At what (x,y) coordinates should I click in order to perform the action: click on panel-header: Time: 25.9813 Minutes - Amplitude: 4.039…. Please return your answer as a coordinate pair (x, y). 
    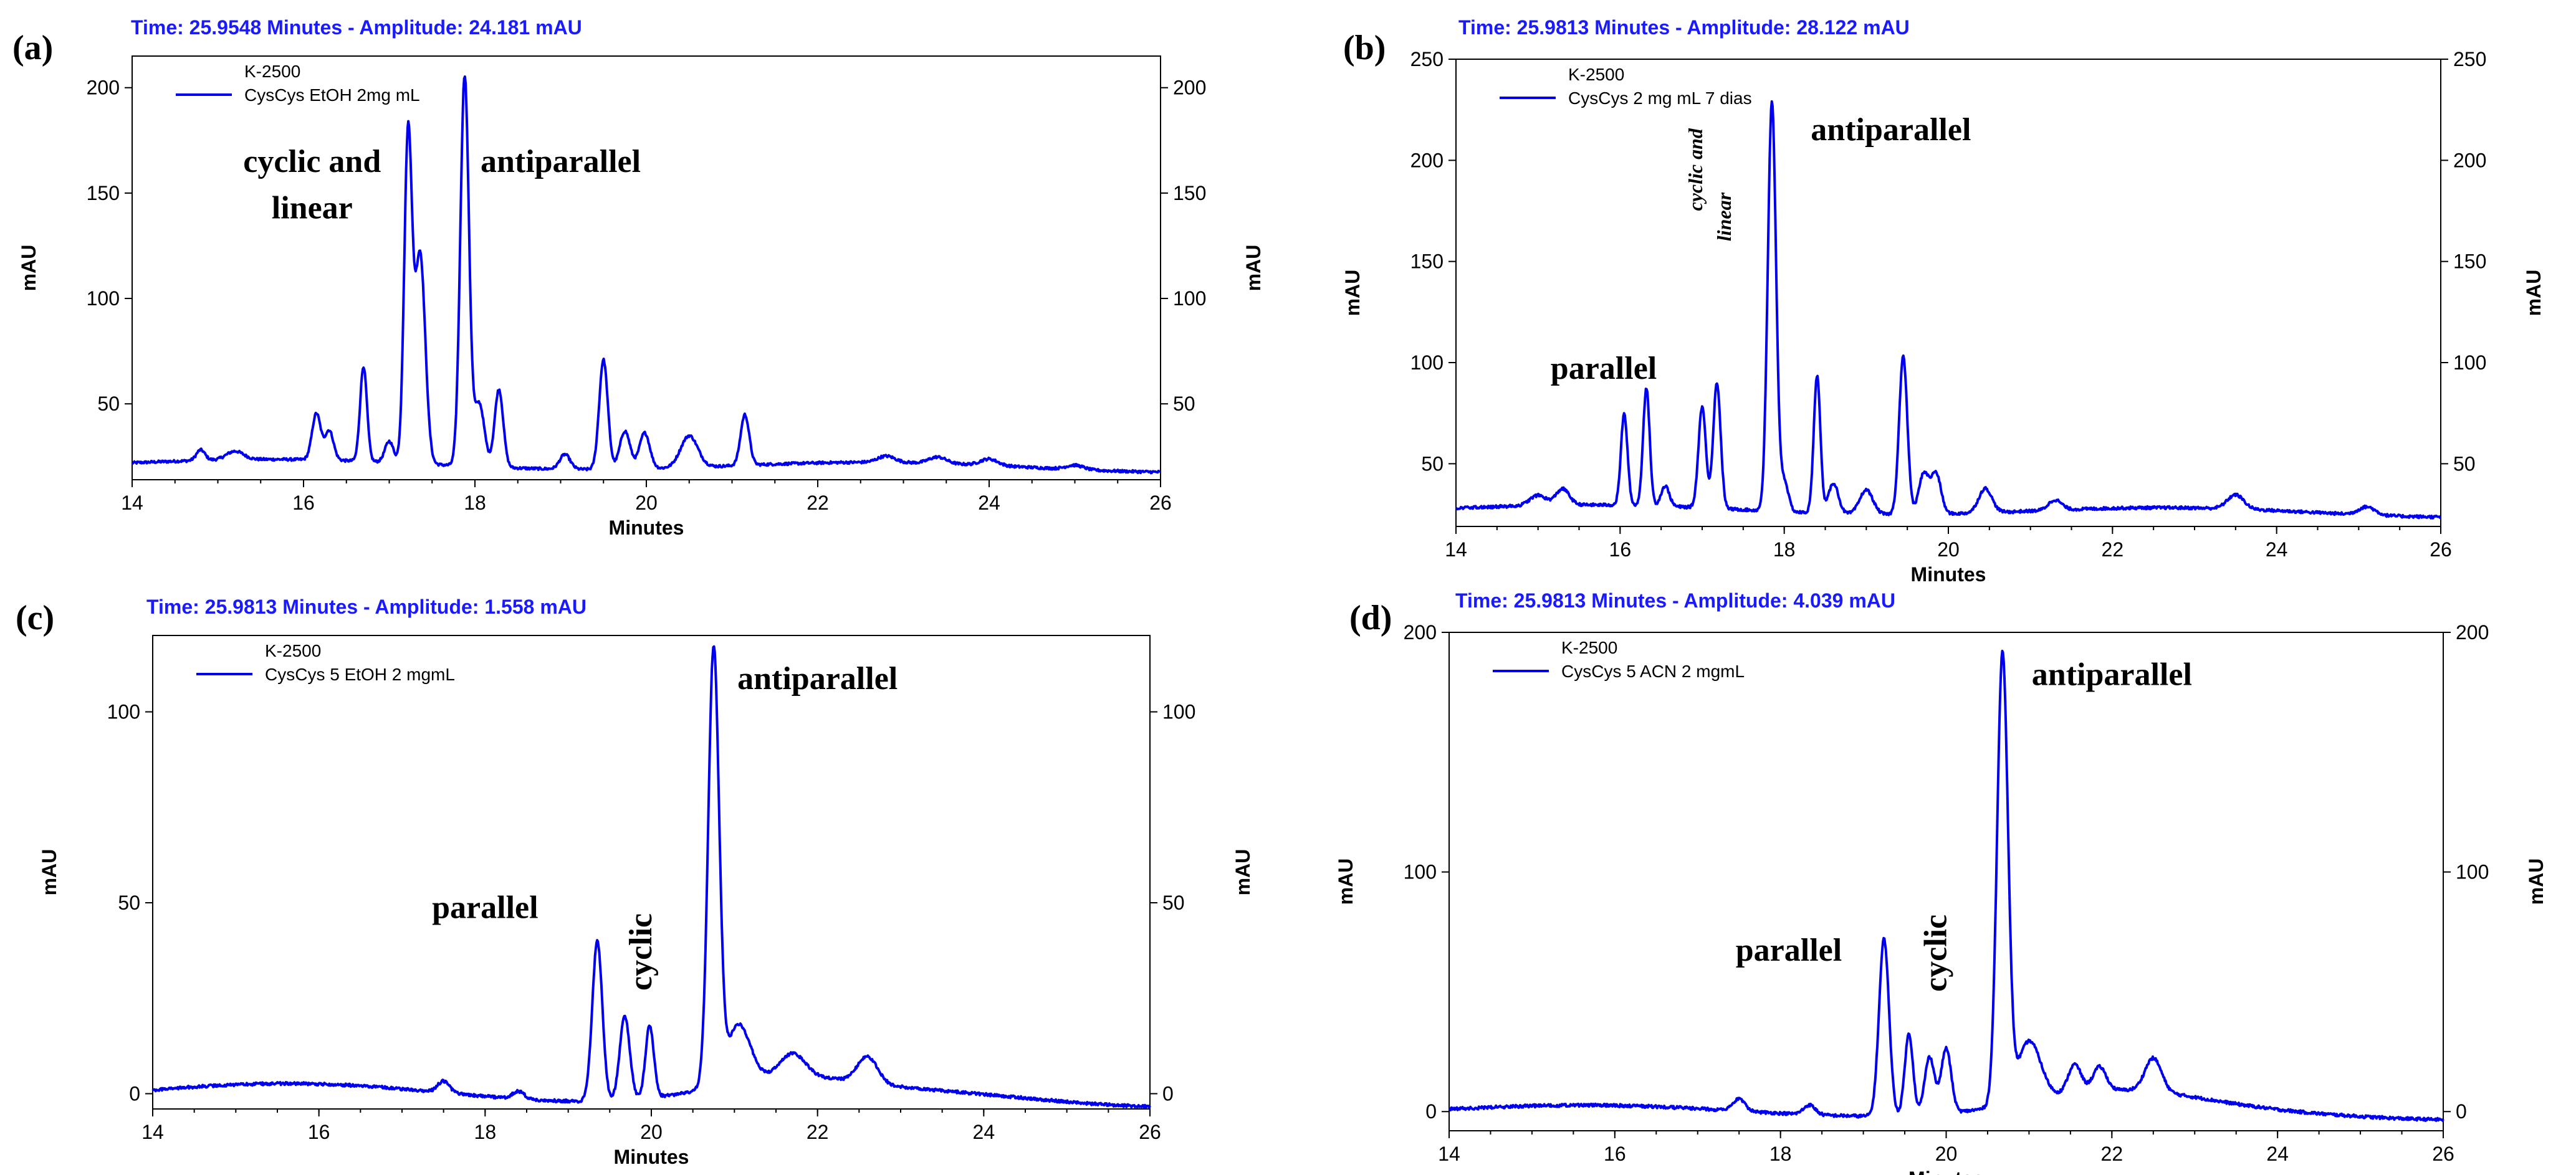
    Looking at the image, I should click on (1675, 600).